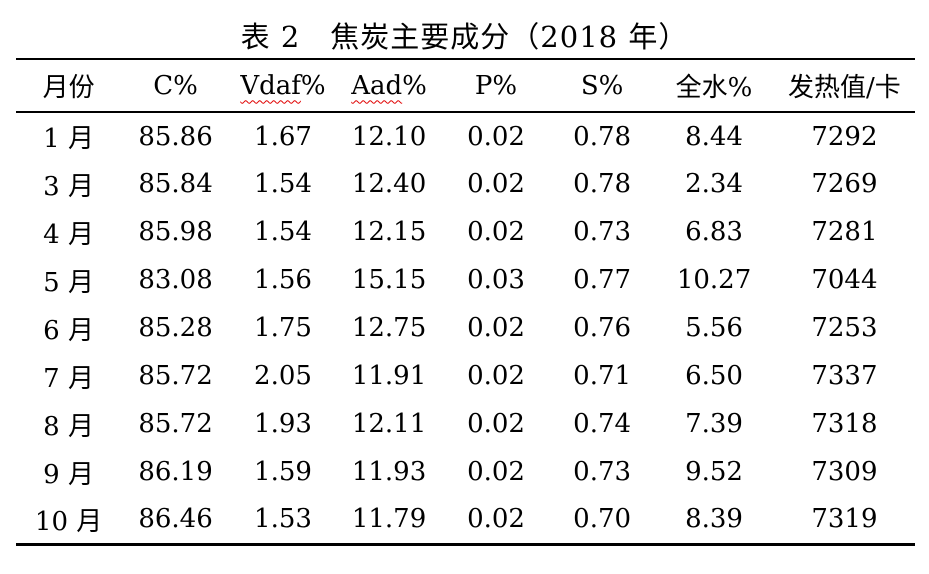 The width and height of the screenshot is (929, 574). Describe the element at coordinates (68, 234) in the screenshot. I see `cell-month: 4 月` at that location.